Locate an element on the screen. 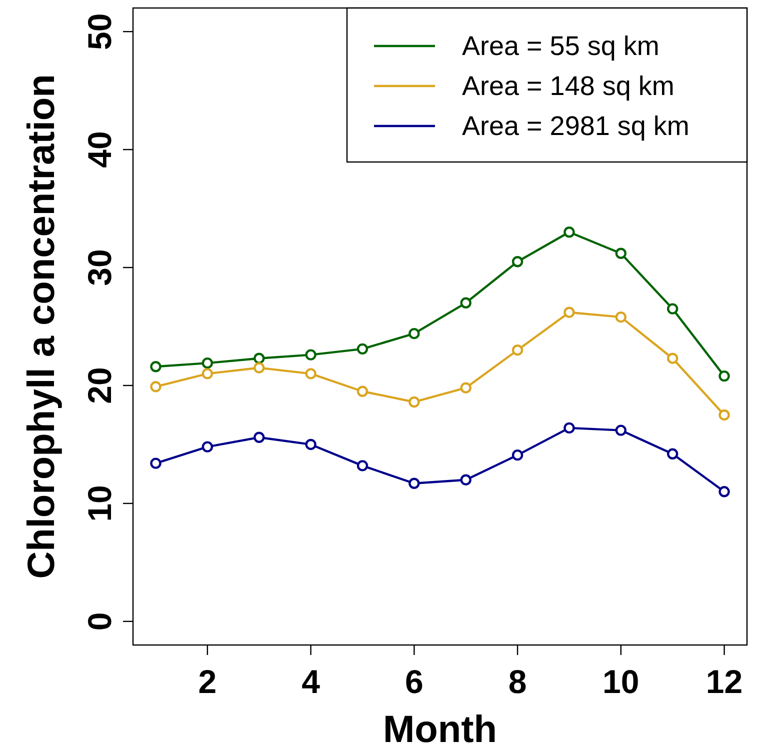 The height and width of the screenshot is (748, 761). y-tick-label: 10 is located at coordinates (99, 503).